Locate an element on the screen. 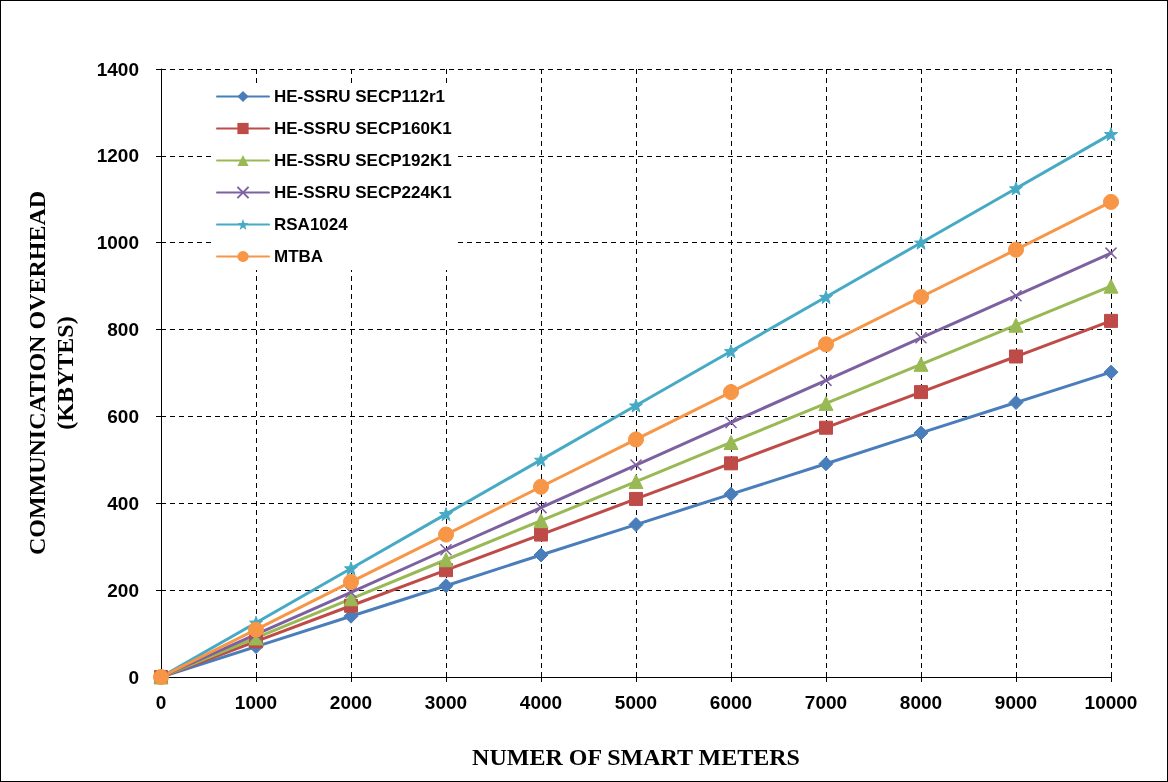  x-tick-label: 1000 is located at coordinates (256, 702).